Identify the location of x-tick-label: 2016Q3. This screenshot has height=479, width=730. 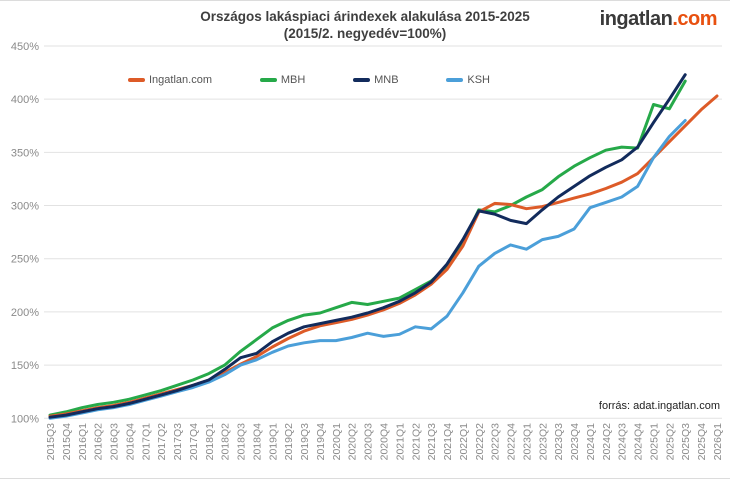
(115, 442).